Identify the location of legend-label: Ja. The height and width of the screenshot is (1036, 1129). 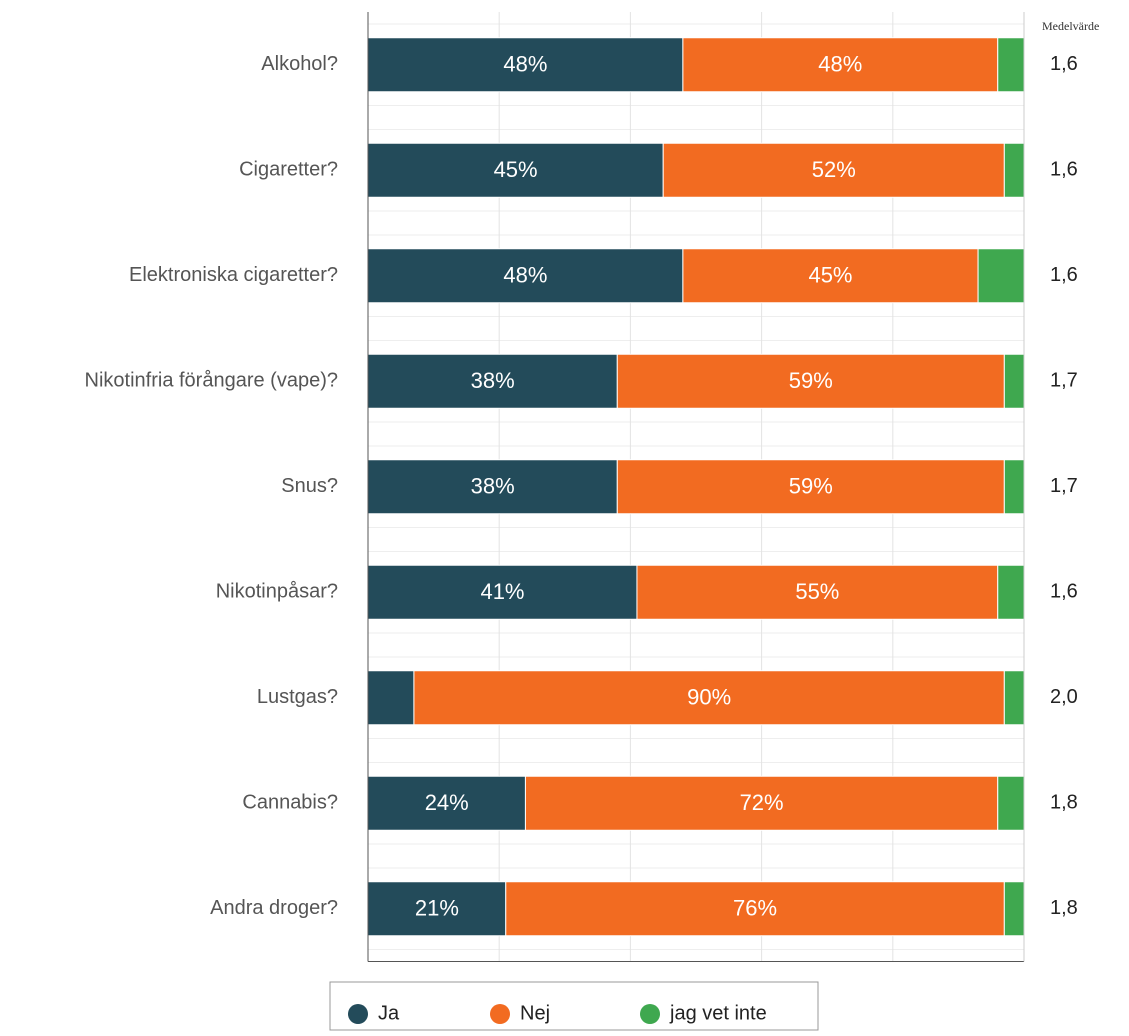
(389, 1013).